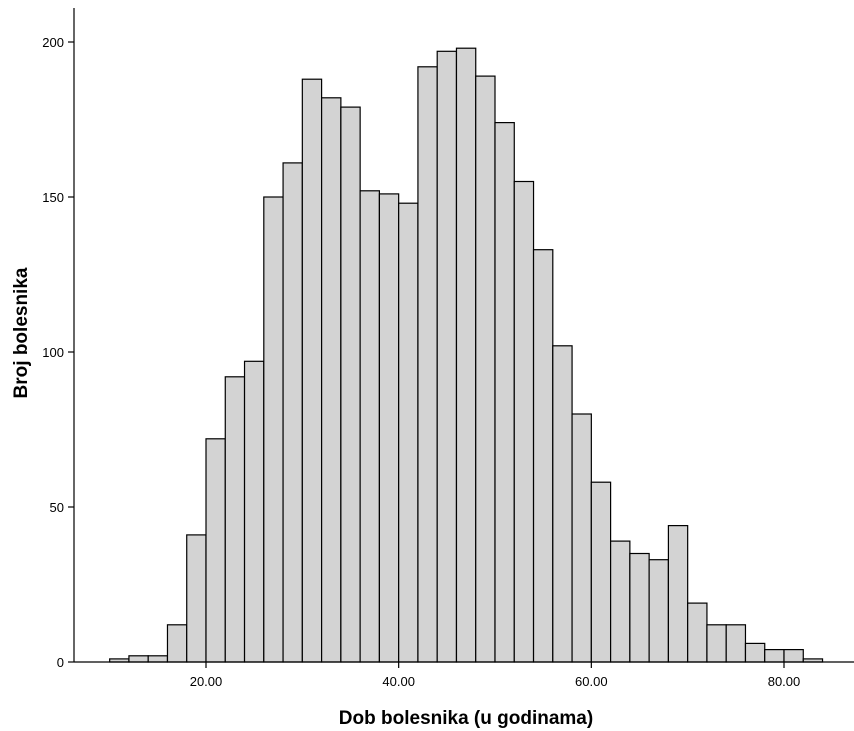 Image resolution: width=854 pixels, height=731 pixels. What do you see at coordinates (495, 675) in the screenshot?
I see `x-ticks-group: 20.00 40.00 60.00 80.00` at bounding box center [495, 675].